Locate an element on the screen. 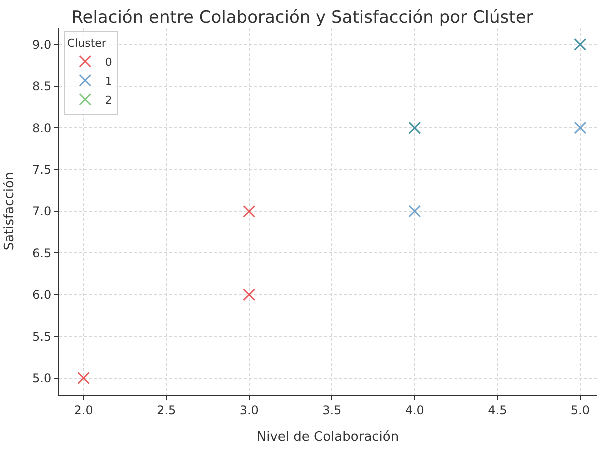 The height and width of the screenshot is (450, 605). y-tick-label: 8.5 is located at coordinates (42, 87).